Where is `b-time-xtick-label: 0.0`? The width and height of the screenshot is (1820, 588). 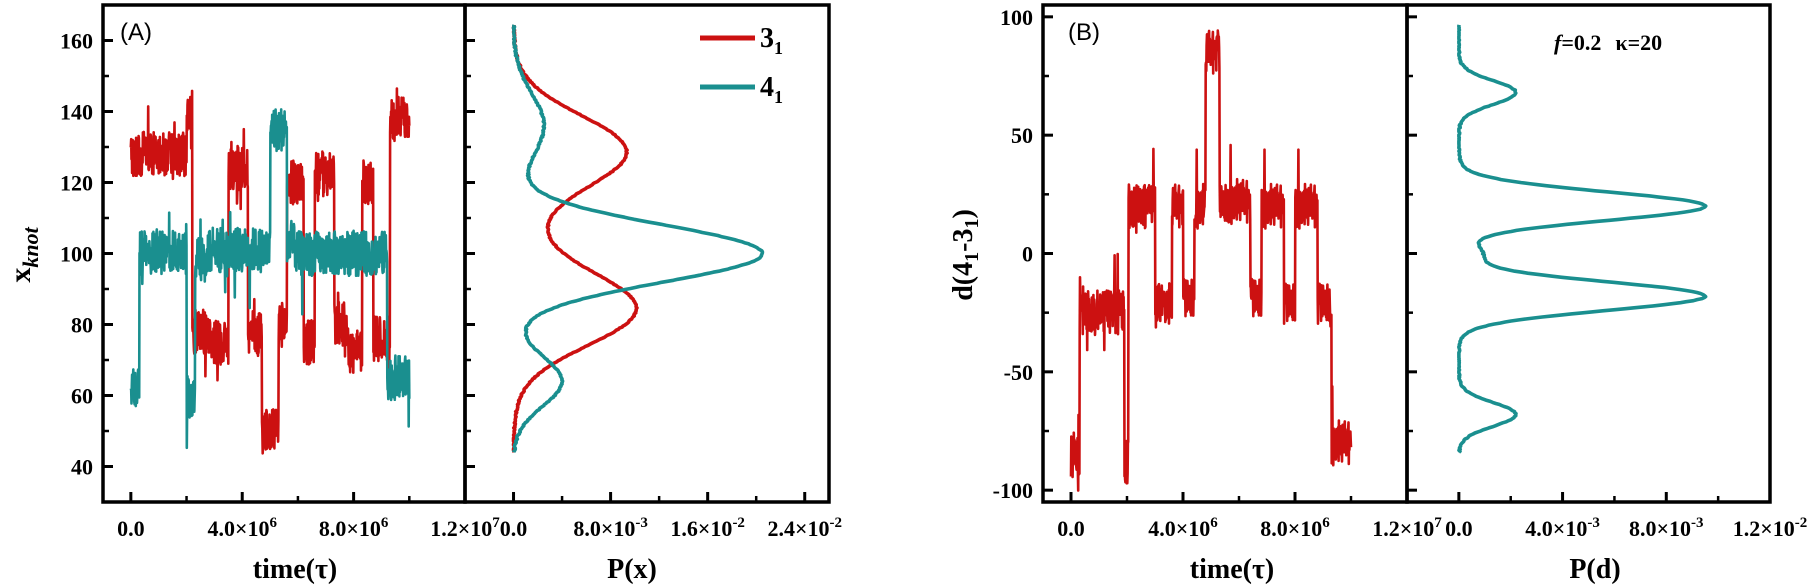
b-time-xtick-label: 0.0 is located at coordinates (1071, 528).